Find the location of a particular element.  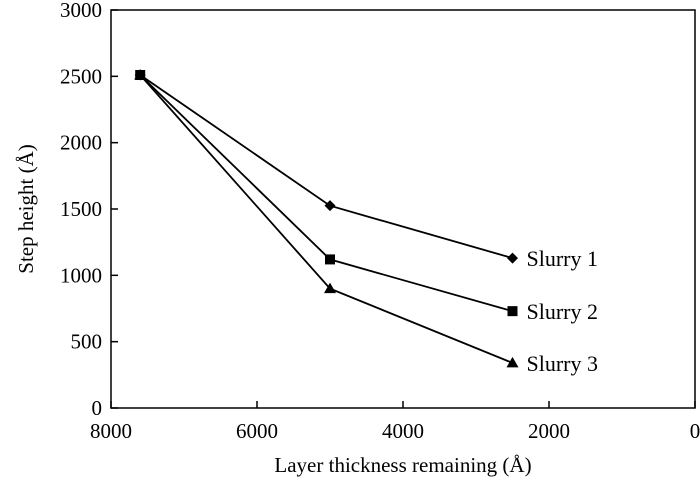

y-tick-label: 1000 is located at coordinates (81, 275).